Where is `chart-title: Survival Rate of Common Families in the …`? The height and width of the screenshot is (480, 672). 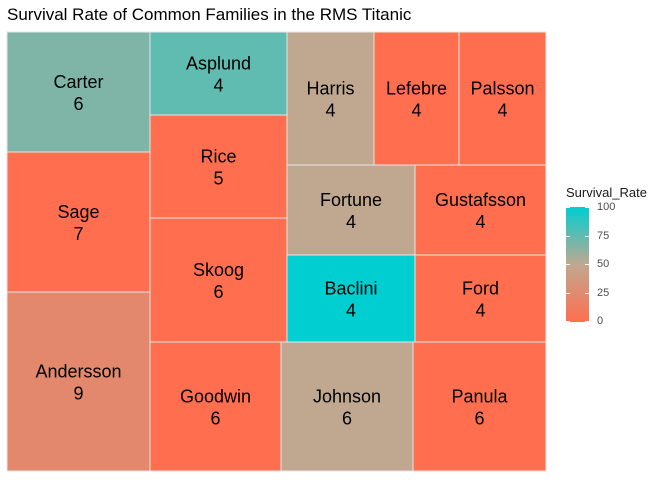
chart-title: Survival Rate of Common Families in the … is located at coordinates (209, 14).